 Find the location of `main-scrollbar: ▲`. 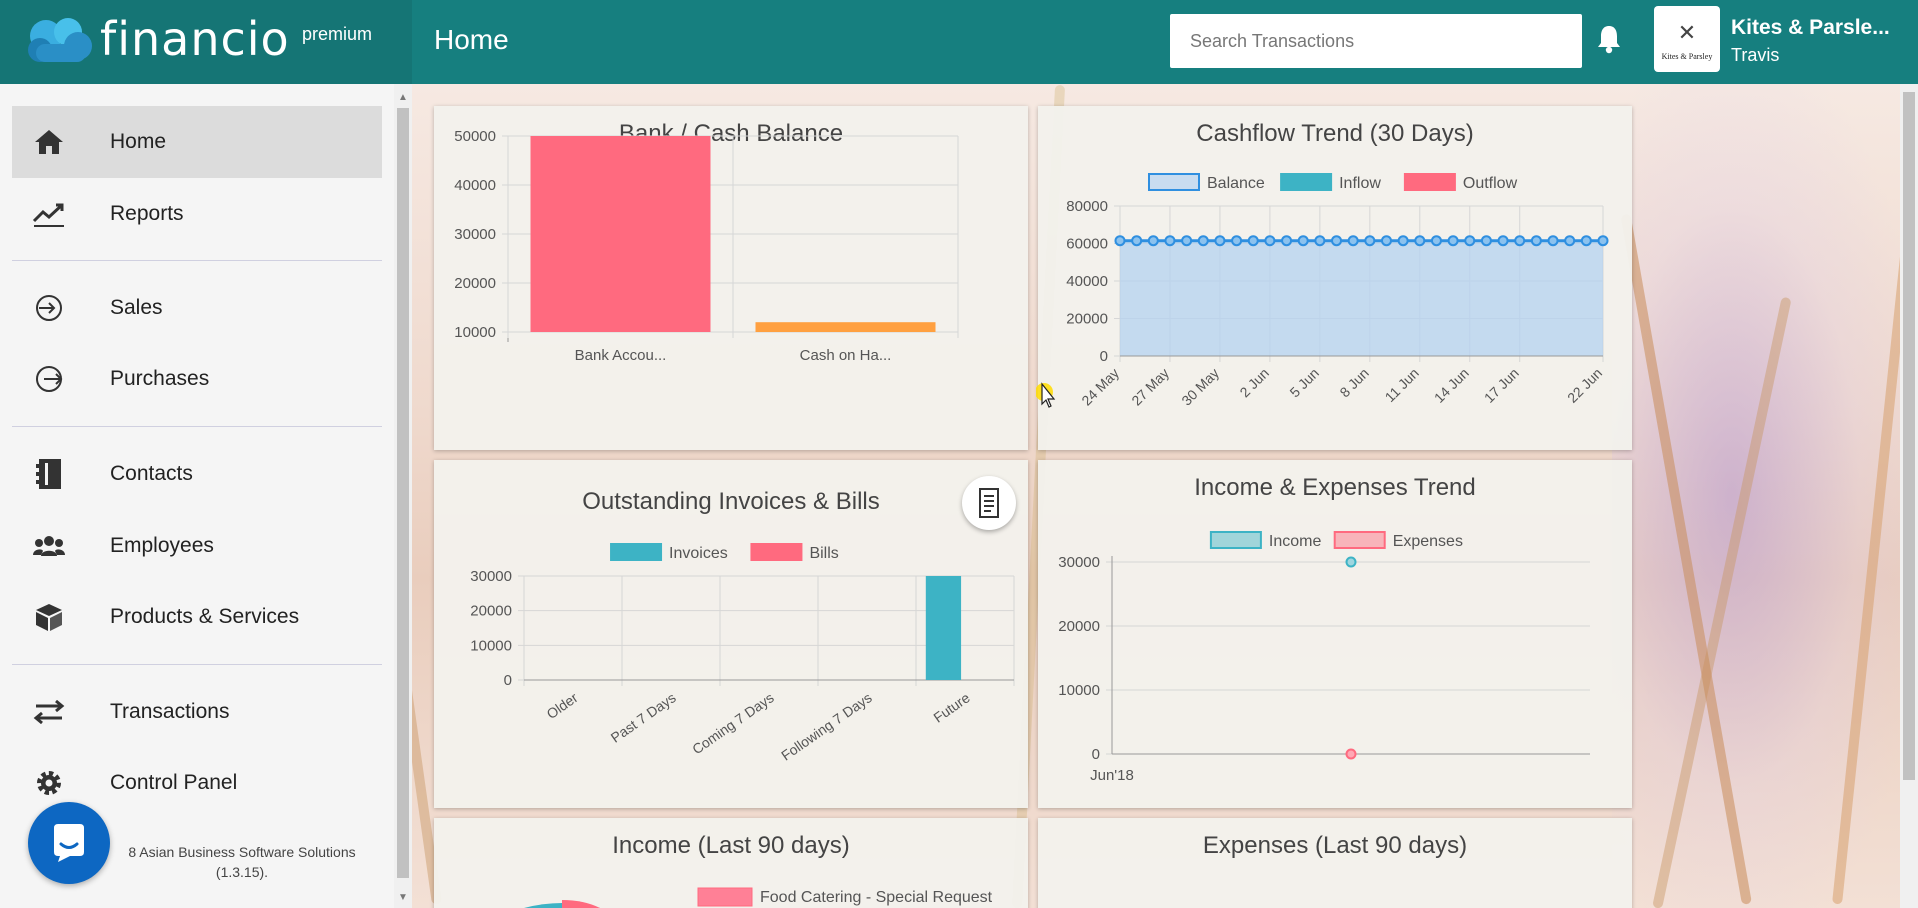

main-scrollbar: ▲ is located at coordinates (1909, 496).